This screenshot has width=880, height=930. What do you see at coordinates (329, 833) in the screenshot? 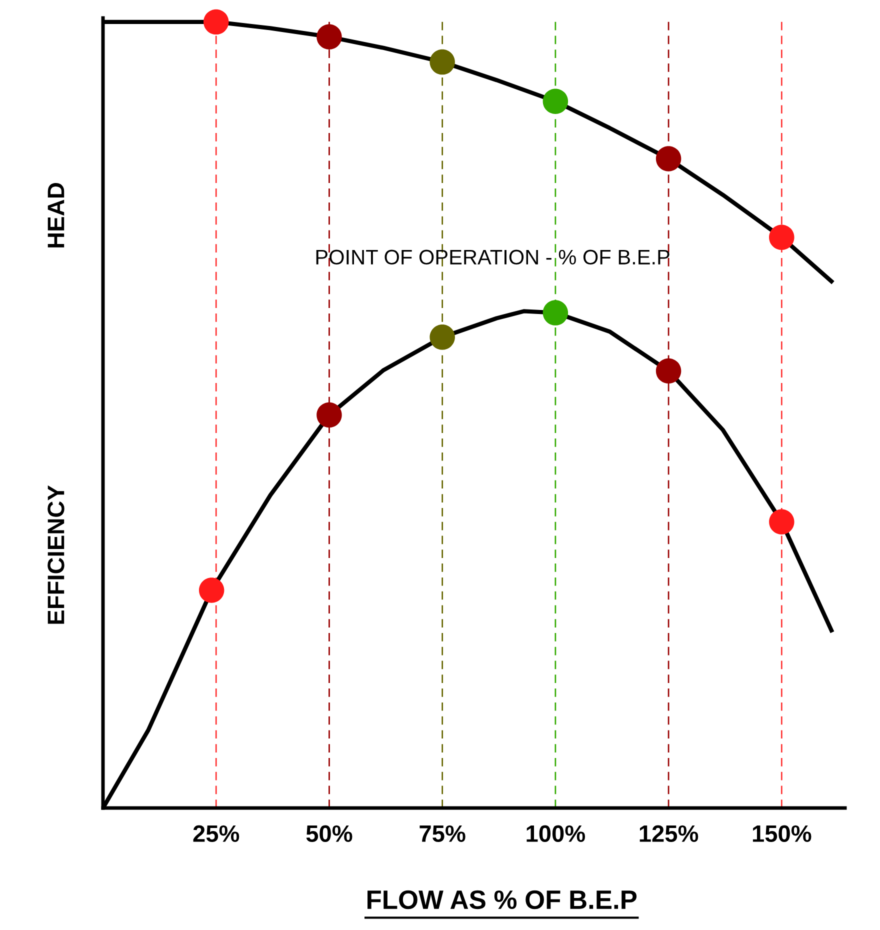
I see `x-tick-label: 50%` at bounding box center [329, 833].